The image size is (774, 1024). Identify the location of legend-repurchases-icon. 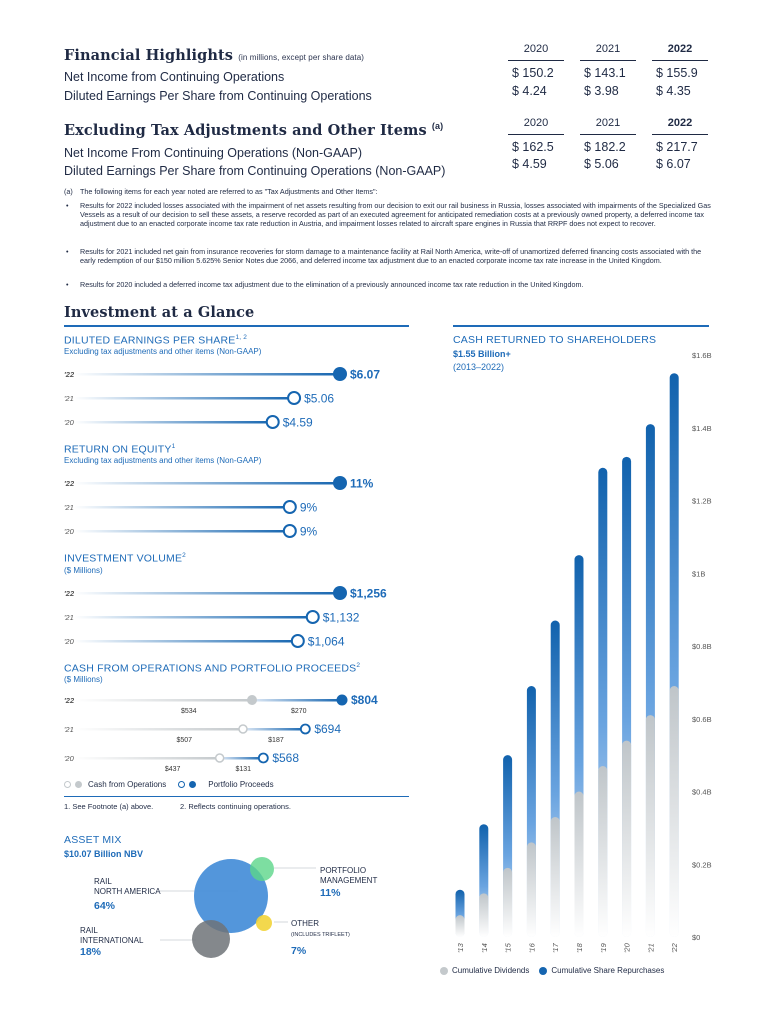
(543, 970).